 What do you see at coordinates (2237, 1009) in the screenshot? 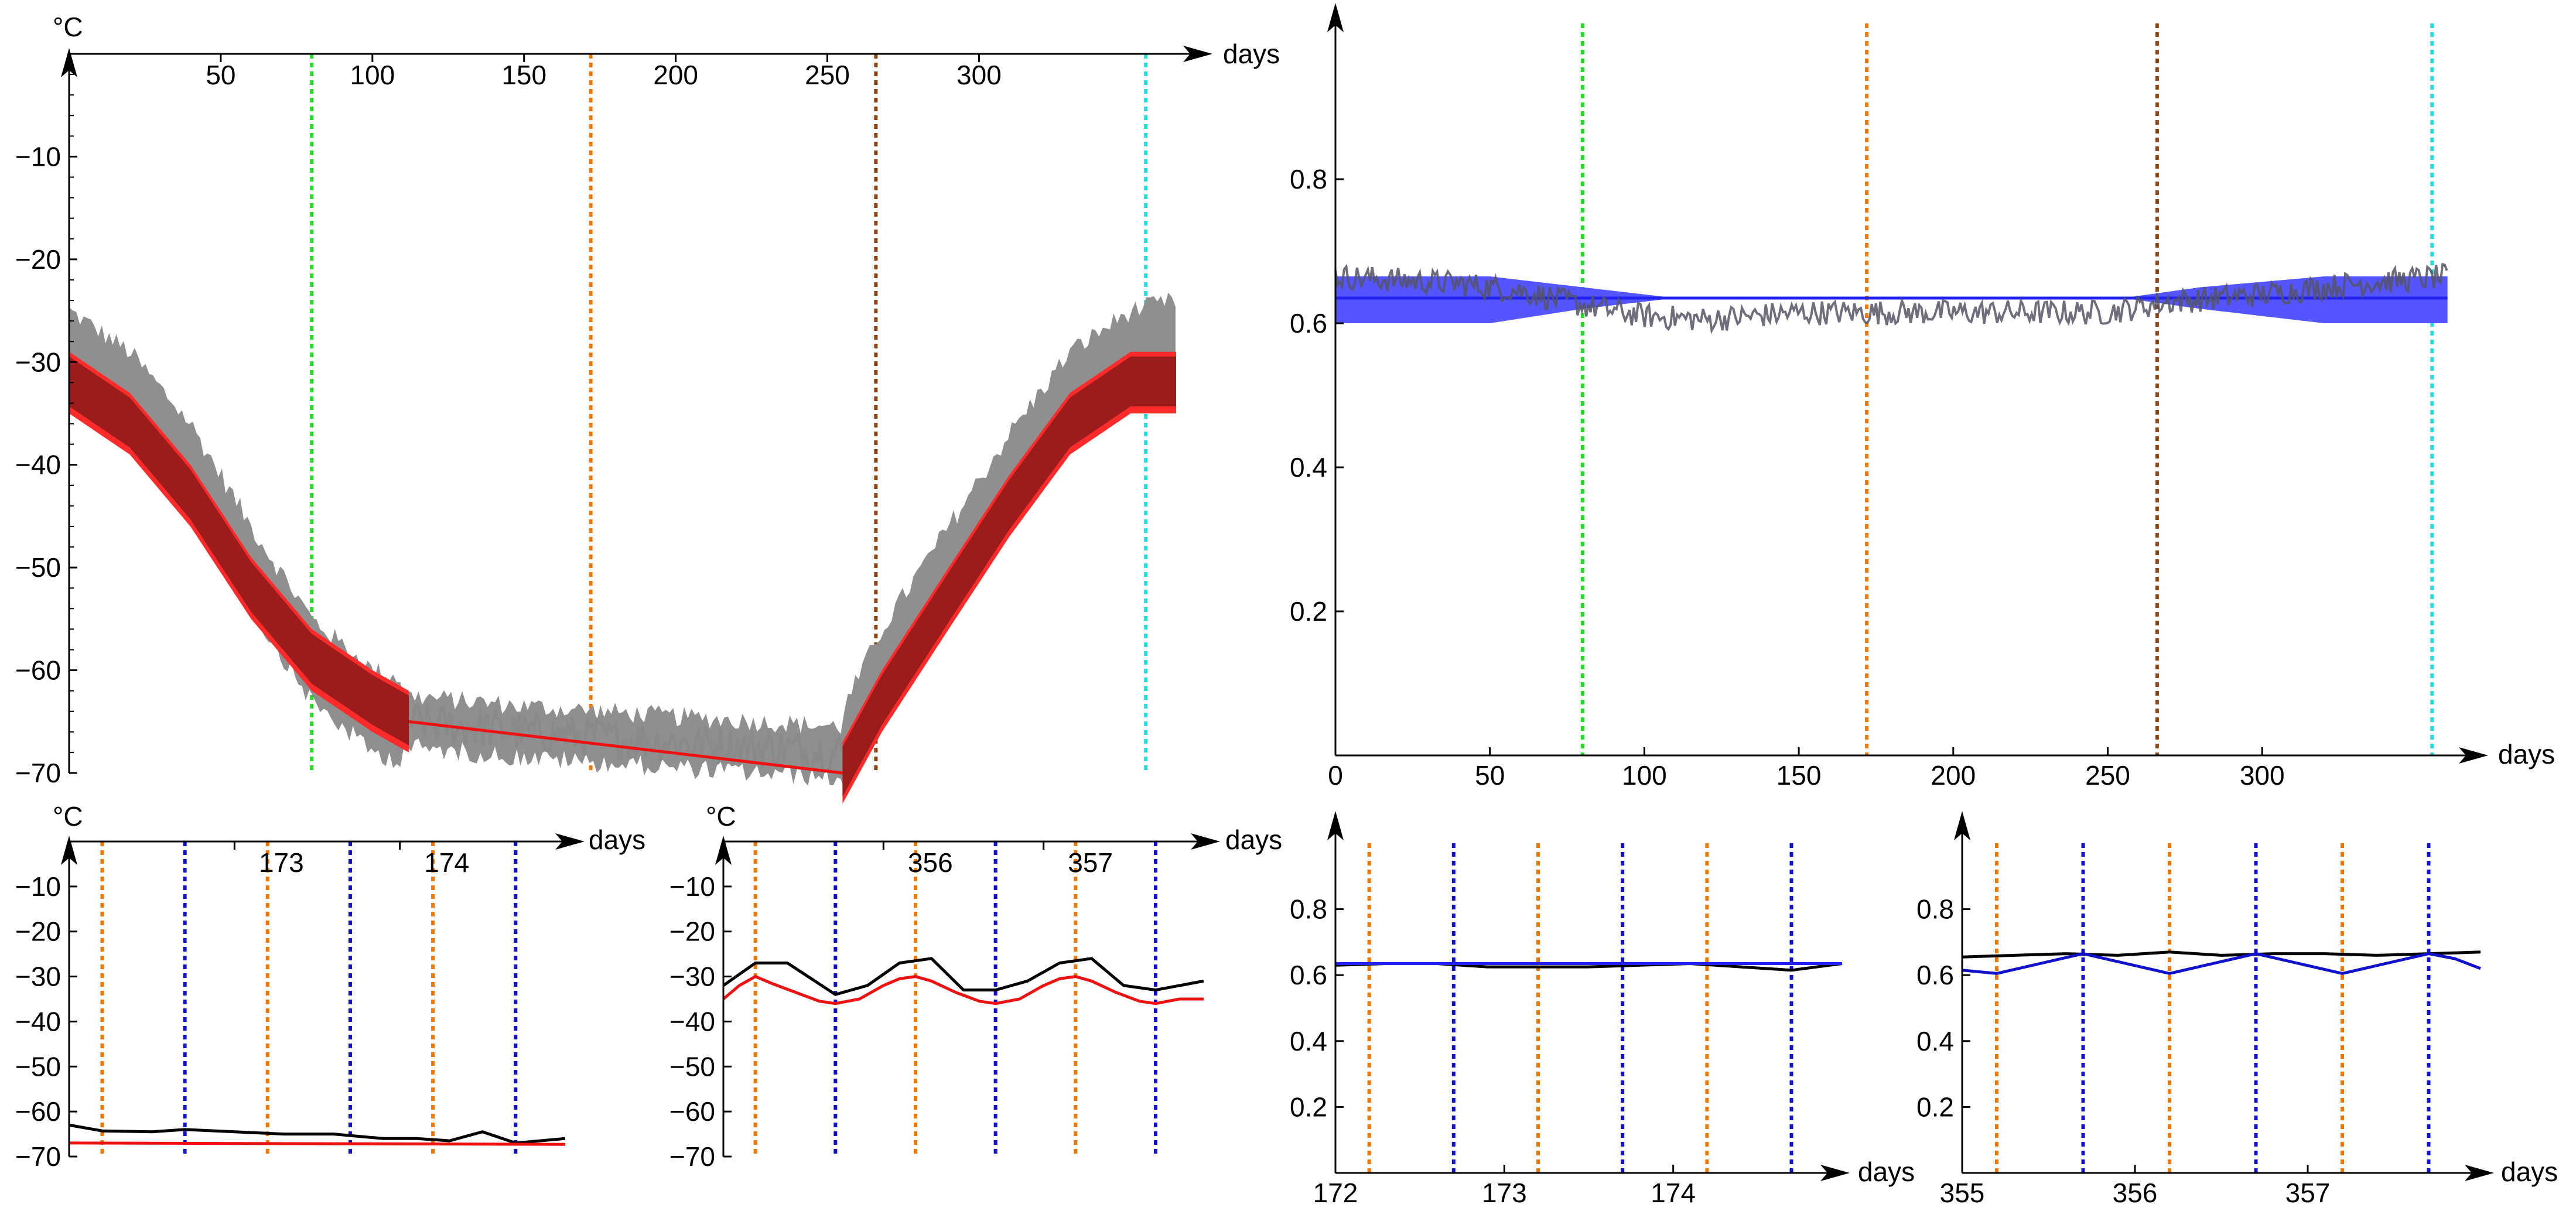
I see `chart-albedo-355: 355 356 357 0.2 0.4 0.6 0.8 days` at bounding box center [2237, 1009].